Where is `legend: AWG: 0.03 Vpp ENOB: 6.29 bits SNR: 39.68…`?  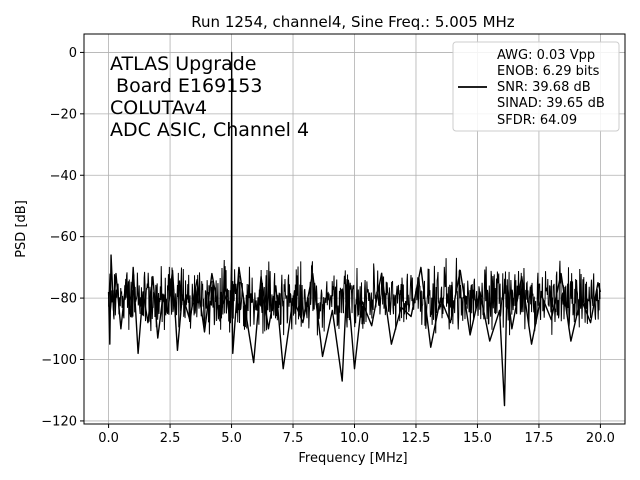 legend: AWG: 0.03 Vpp ENOB: 6.29 bits SNR: 39.68… is located at coordinates (536, 86).